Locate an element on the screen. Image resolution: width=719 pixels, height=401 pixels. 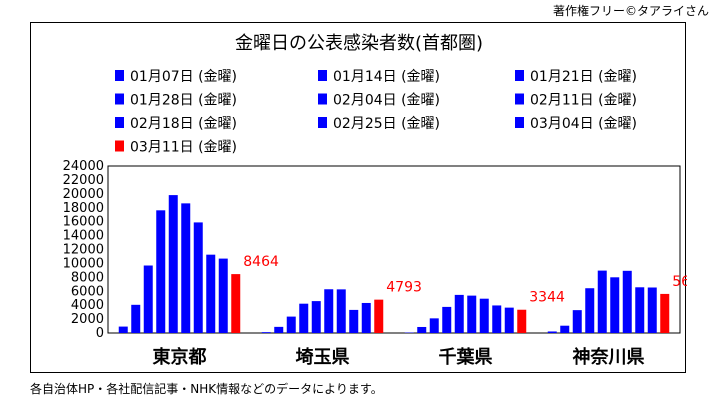
legend-label: 03月11日 (金曜) is located at coordinates (183, 148).